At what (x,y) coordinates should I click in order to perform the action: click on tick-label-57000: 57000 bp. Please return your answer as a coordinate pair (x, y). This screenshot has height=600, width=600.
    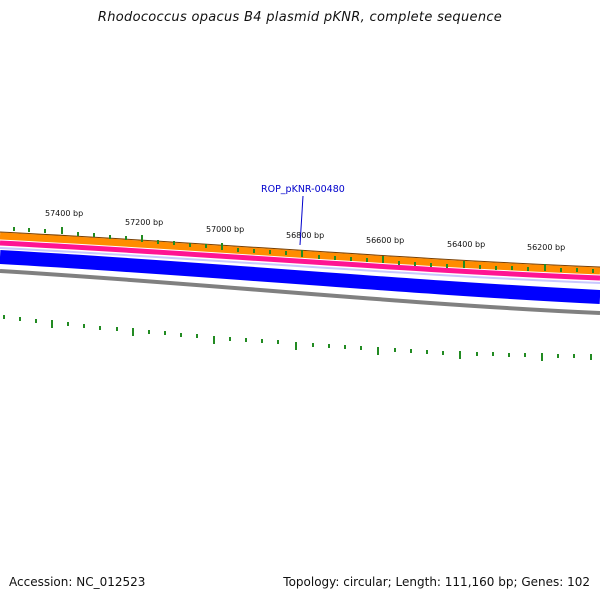
    Looking at the image, I should click on (225, 229).